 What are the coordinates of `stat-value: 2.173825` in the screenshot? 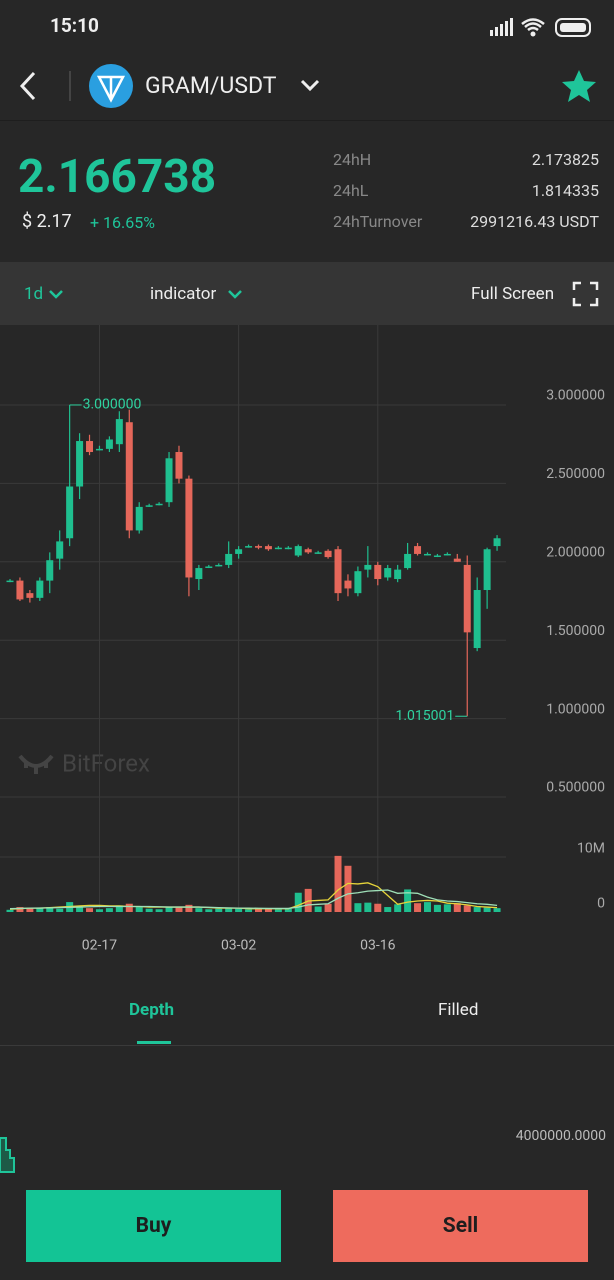 It's located at (565, 159).